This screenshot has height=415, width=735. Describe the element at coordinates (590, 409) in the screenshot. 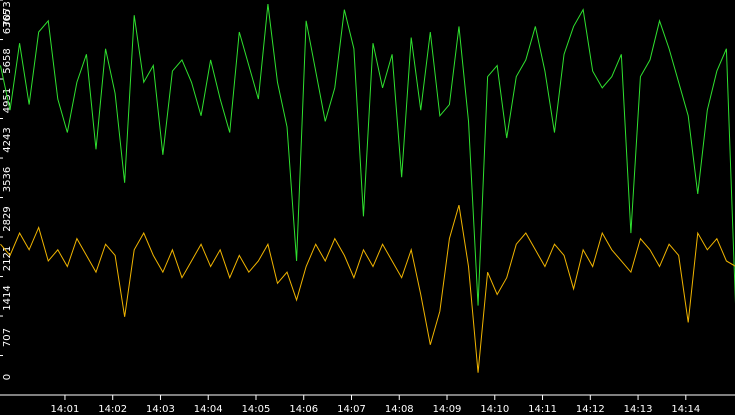

I see `x-tick-label: 14:12` at that location.